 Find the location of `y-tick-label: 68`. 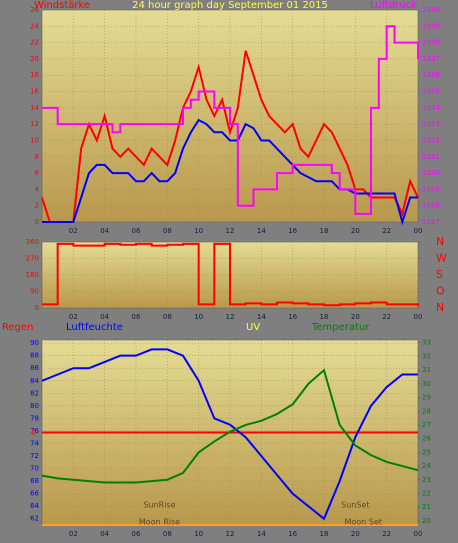

y-tick-label: 68 is located at coordinates (34, 481).